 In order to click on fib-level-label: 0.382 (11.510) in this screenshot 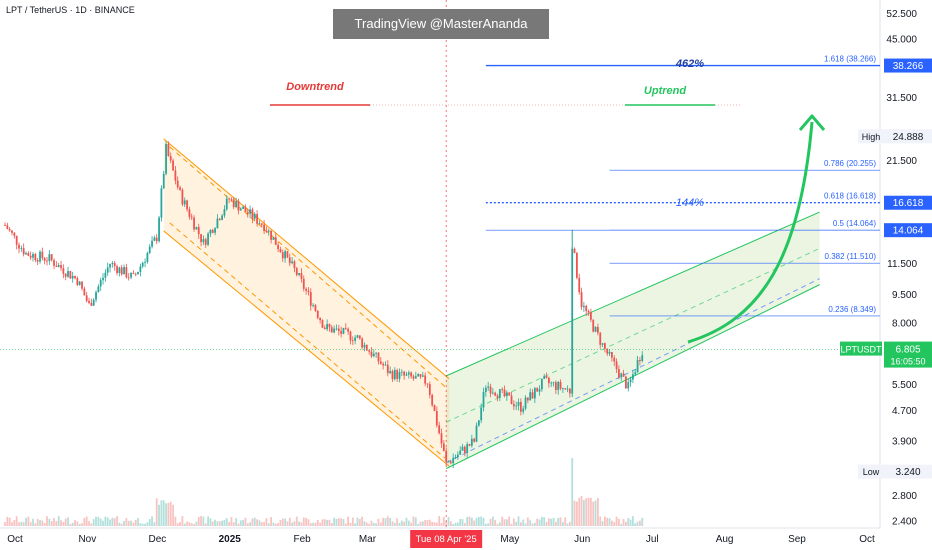, I will do `click(851, 256)`.